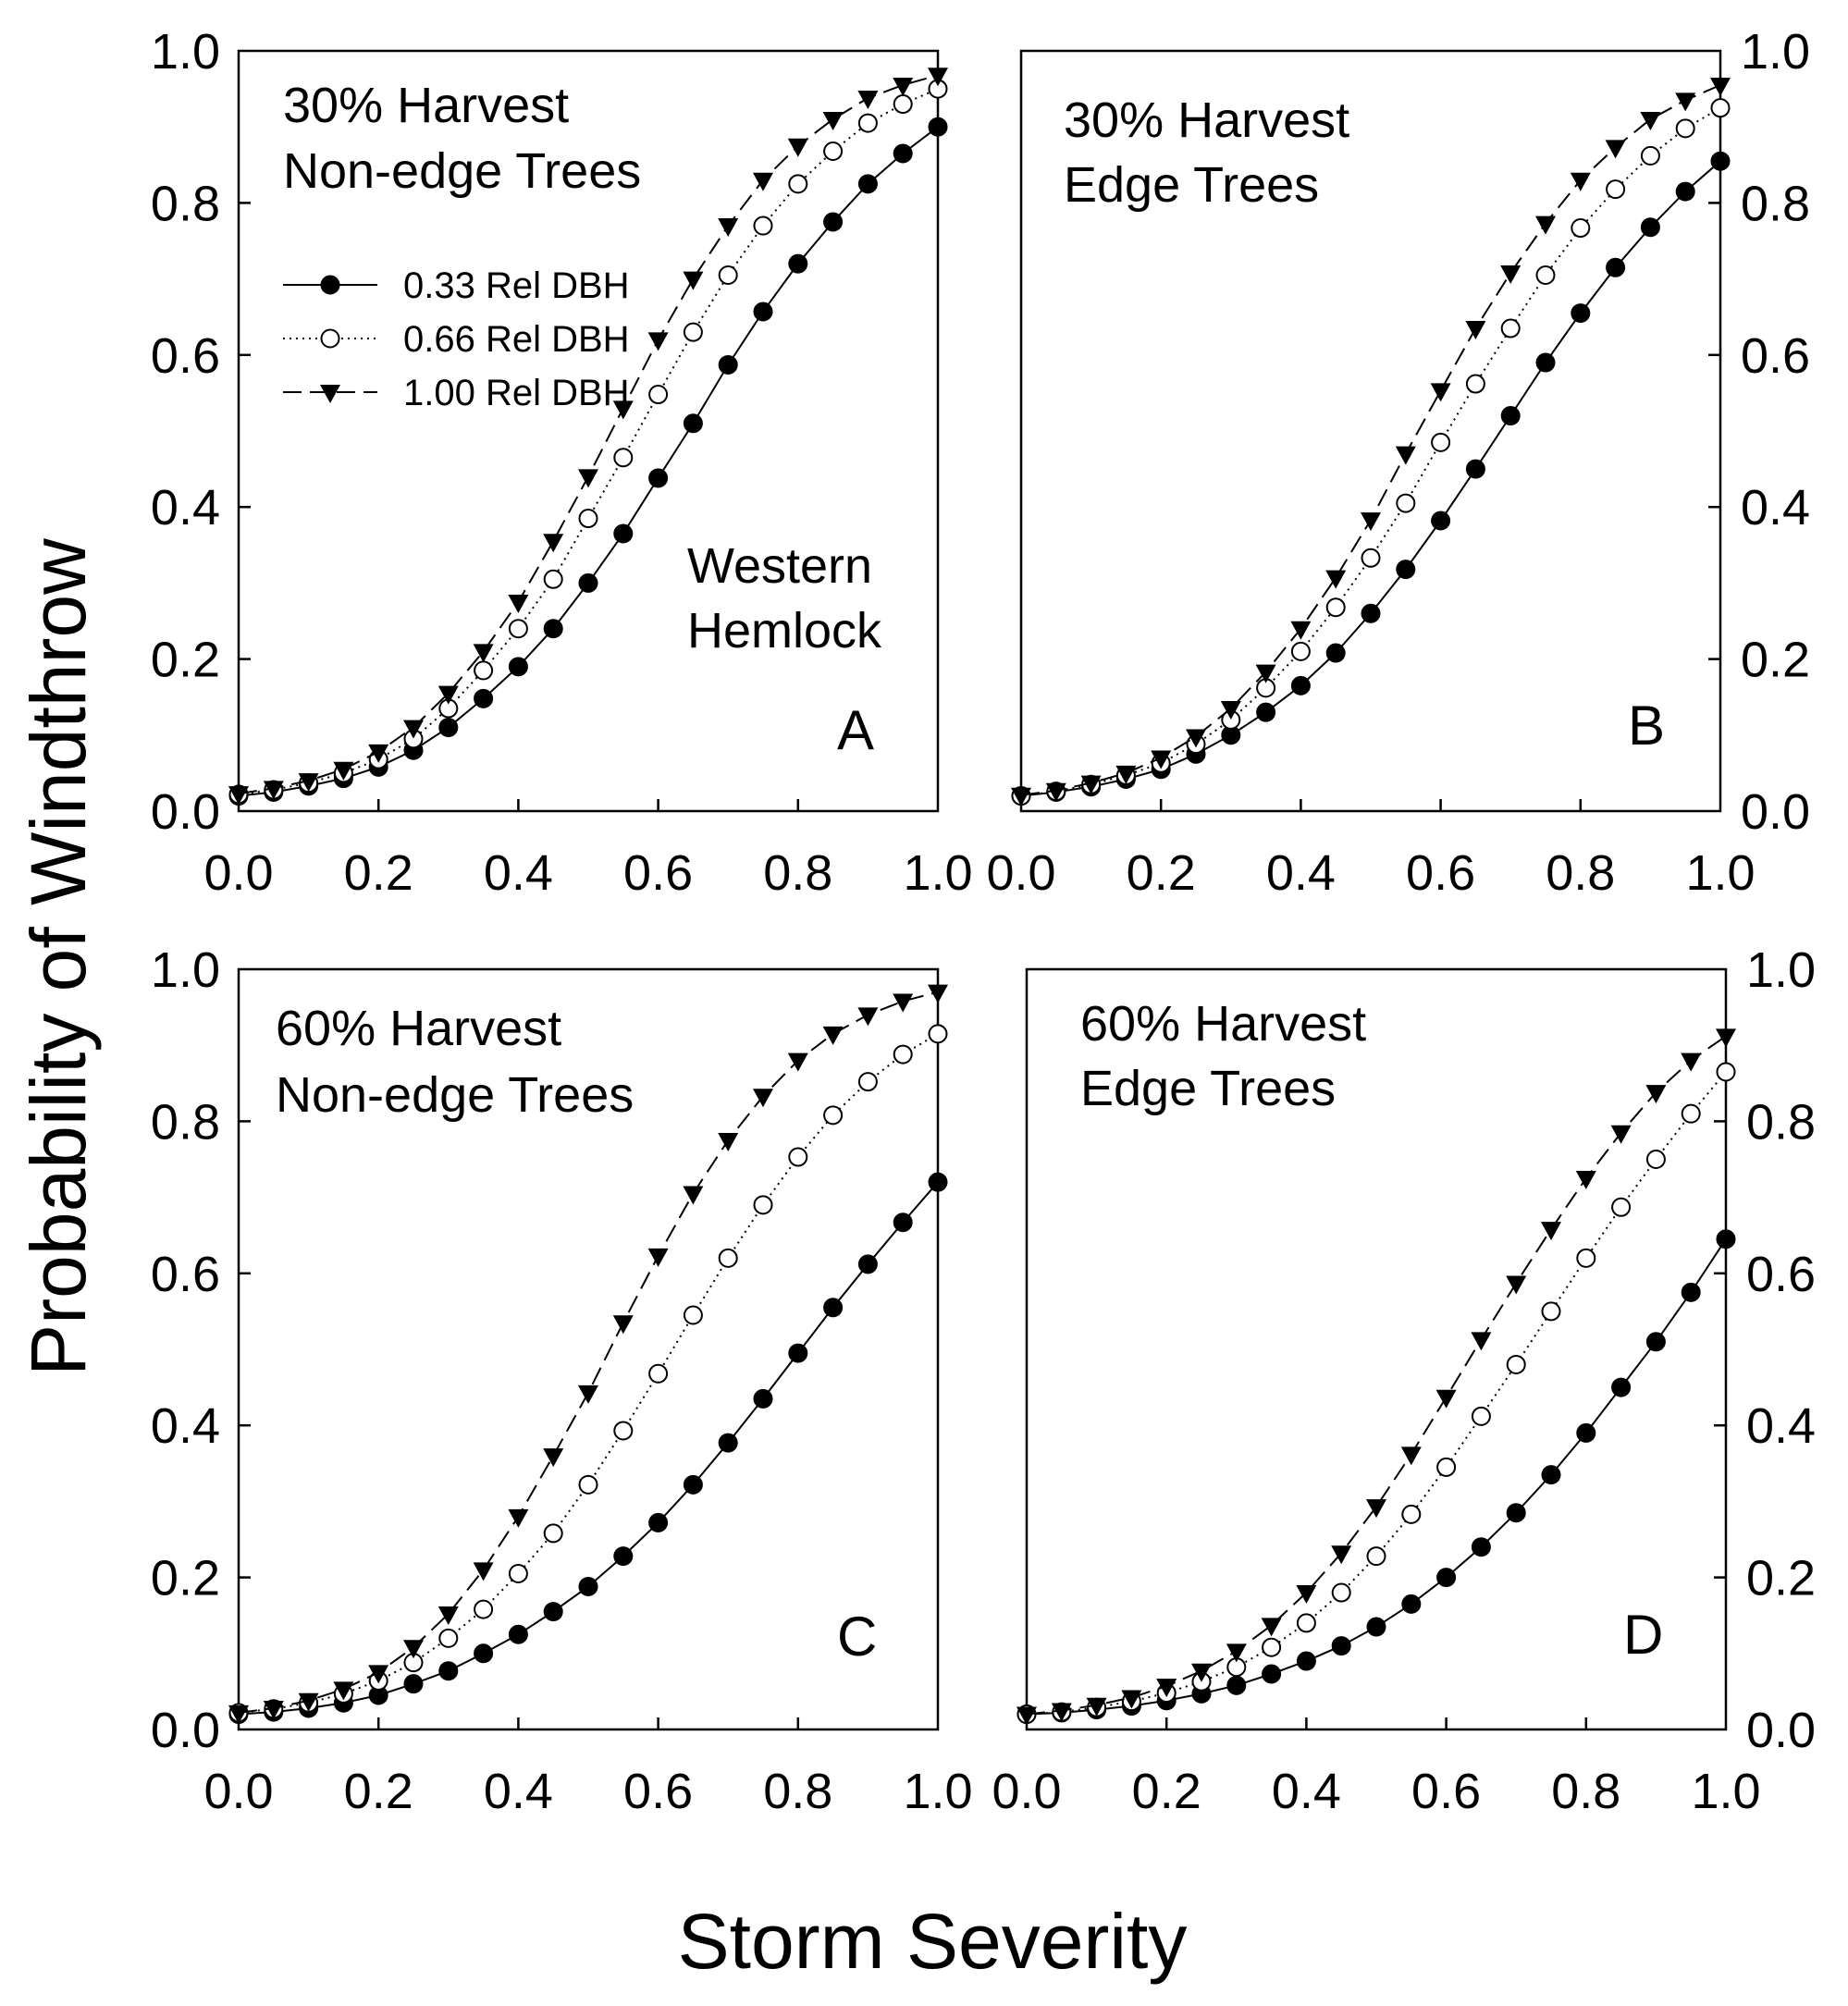 Image resolution: width=1848 pixels, height=2006 pixels. What do you see at coordinates (185, 356) in the screenshot?
I see `panel-a-y-tick-label: 0.6` at bounding box center [185, 356].